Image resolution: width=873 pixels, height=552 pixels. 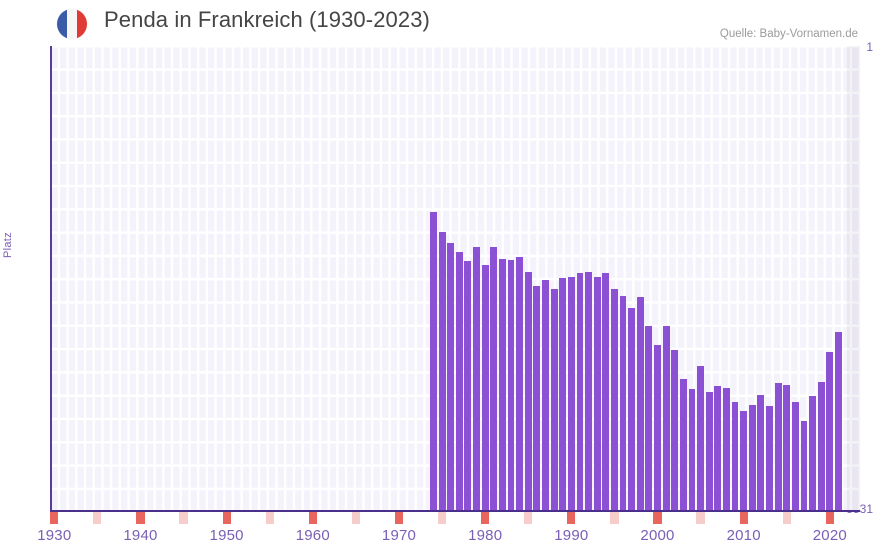 What do you see at coordinates (743, 535) in the screenshot?
I see `x-axis-label: 2010` at bounding box center [743, 535].